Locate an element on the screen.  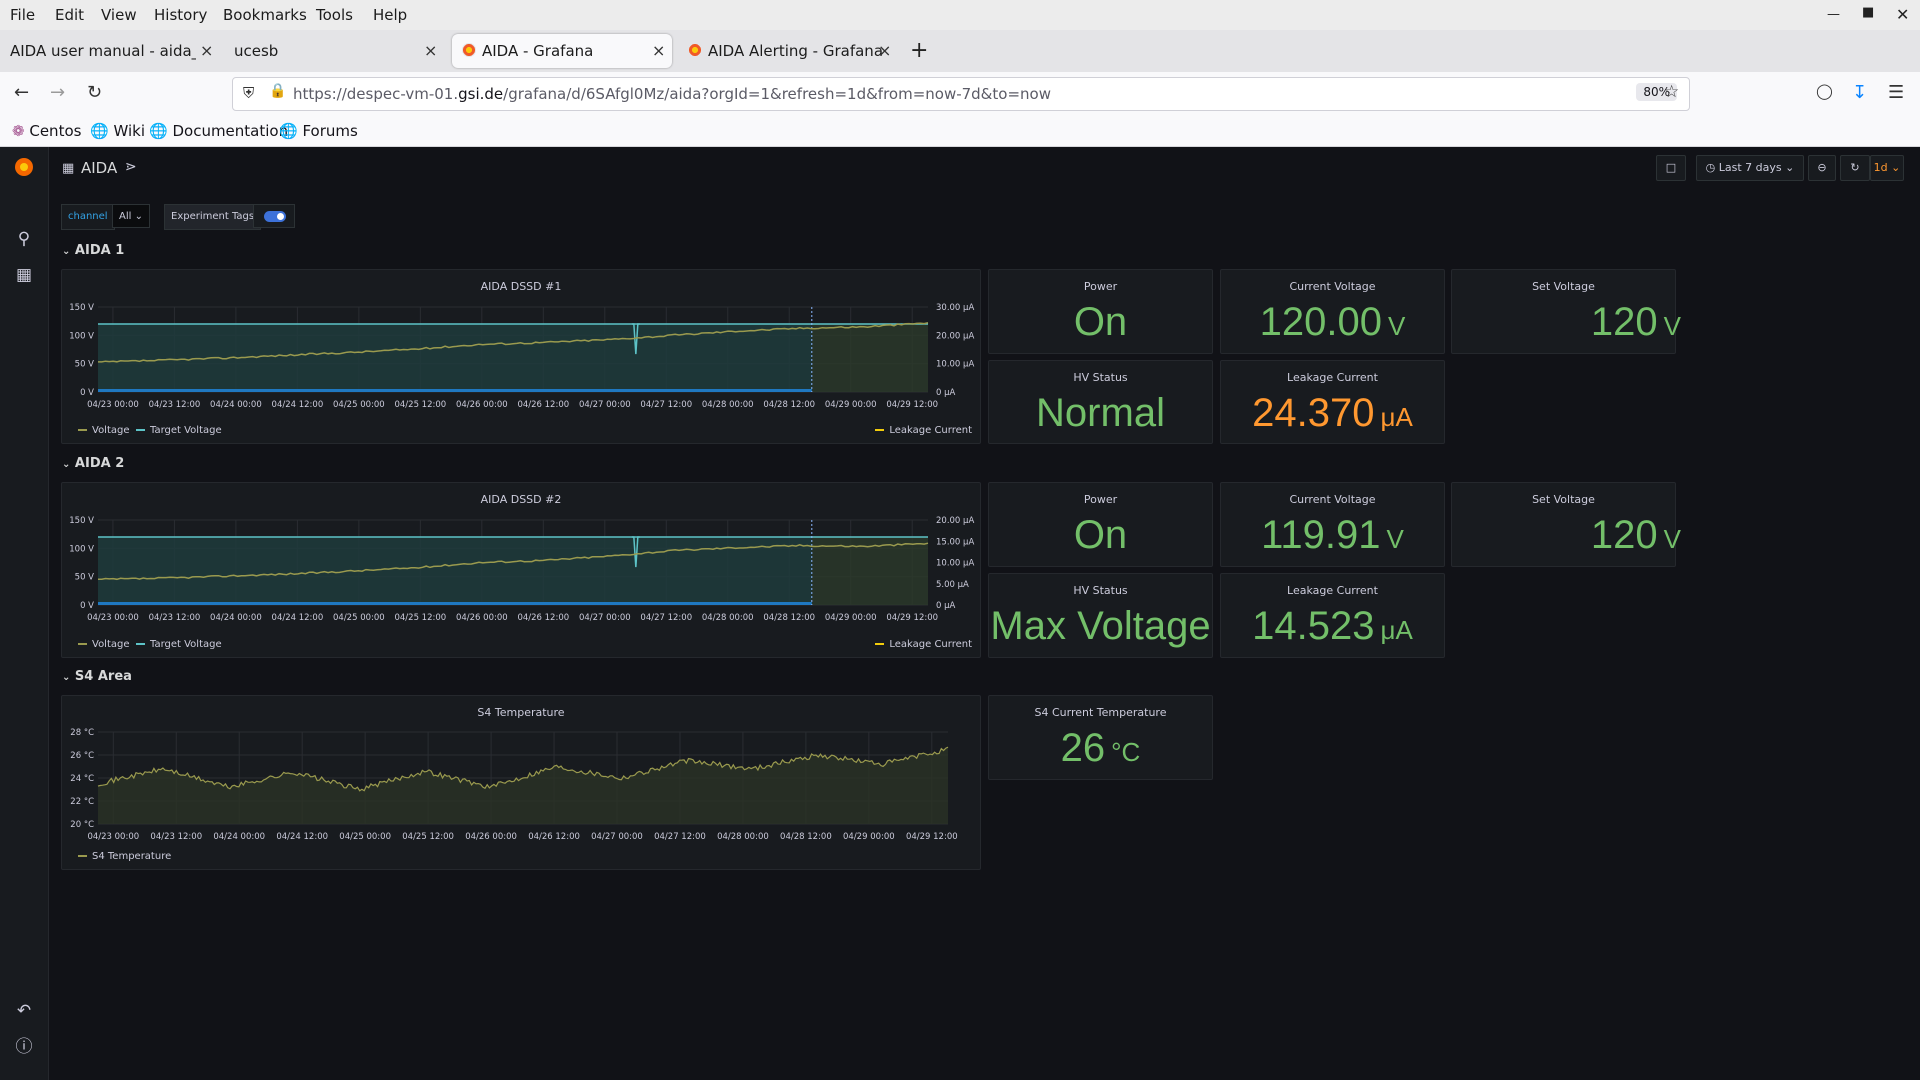
minimize-icon: — is located at coordinates (1833, 14).